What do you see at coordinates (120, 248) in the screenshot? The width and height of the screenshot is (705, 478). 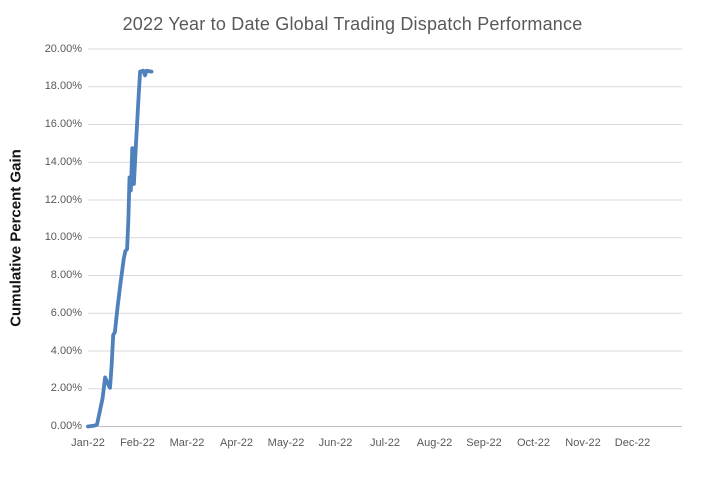 I see `series-line` at bounding box center [120, 248].